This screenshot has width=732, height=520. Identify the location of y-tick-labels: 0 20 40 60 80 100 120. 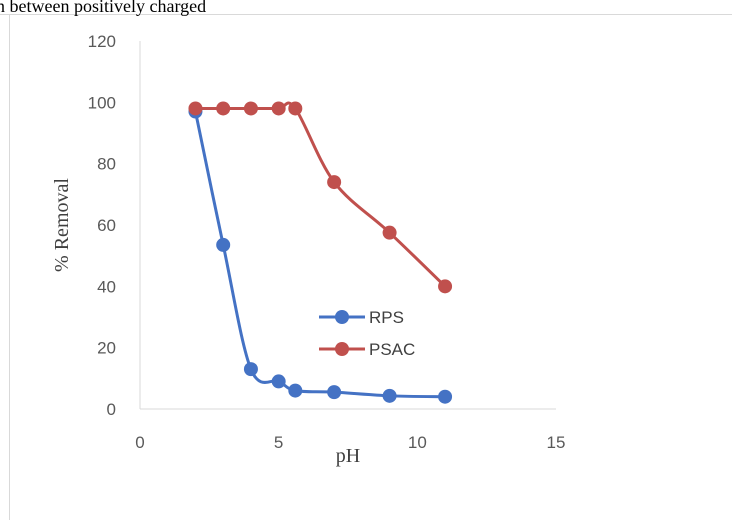
(102, 225).